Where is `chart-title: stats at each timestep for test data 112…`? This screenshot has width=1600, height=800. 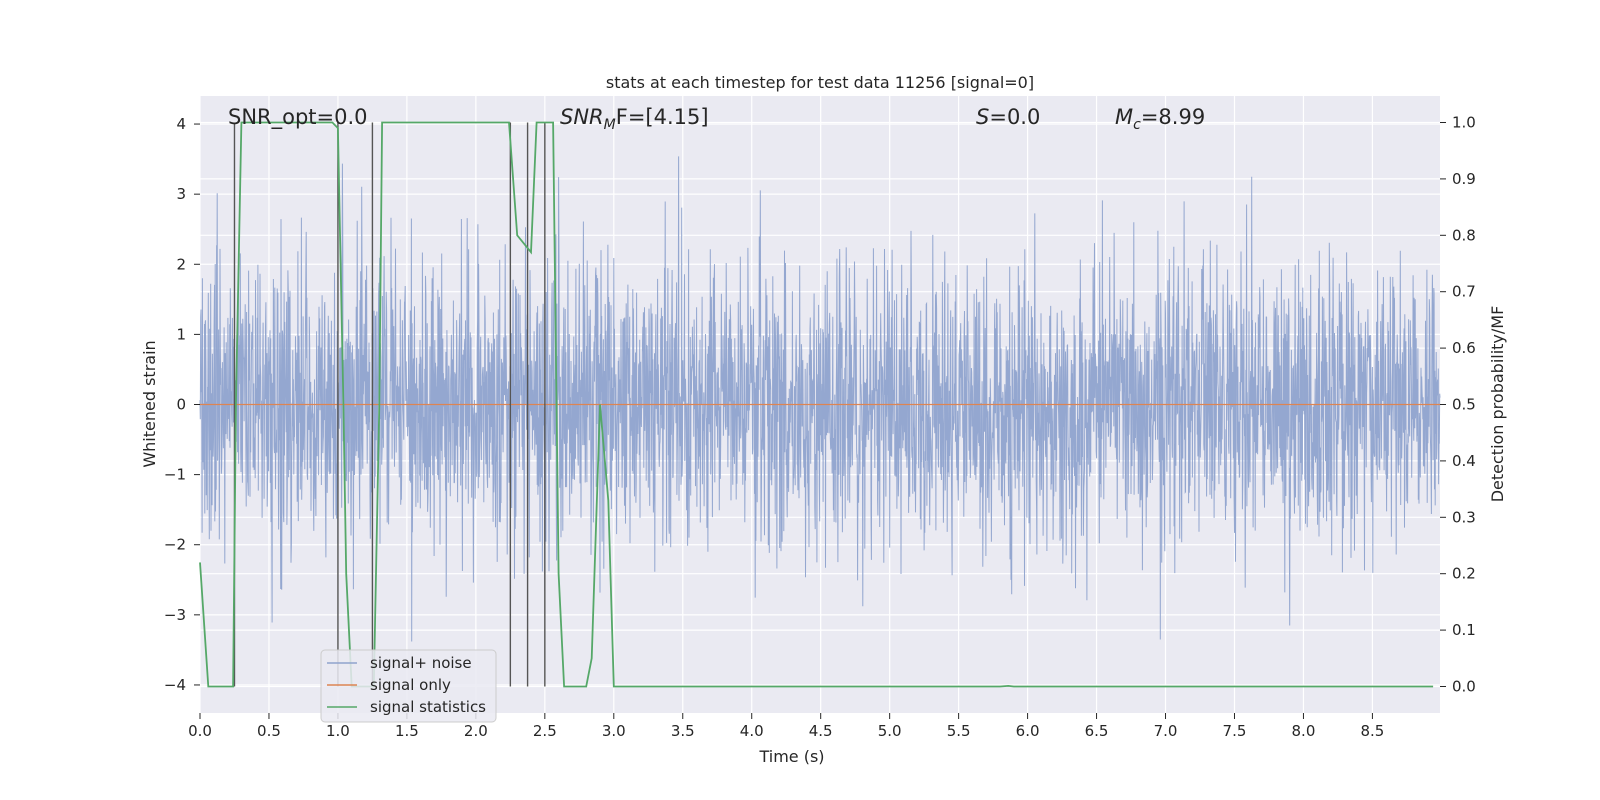 chart-title: stats at each timestep for test data 112… is located at coordinates (820, 82).